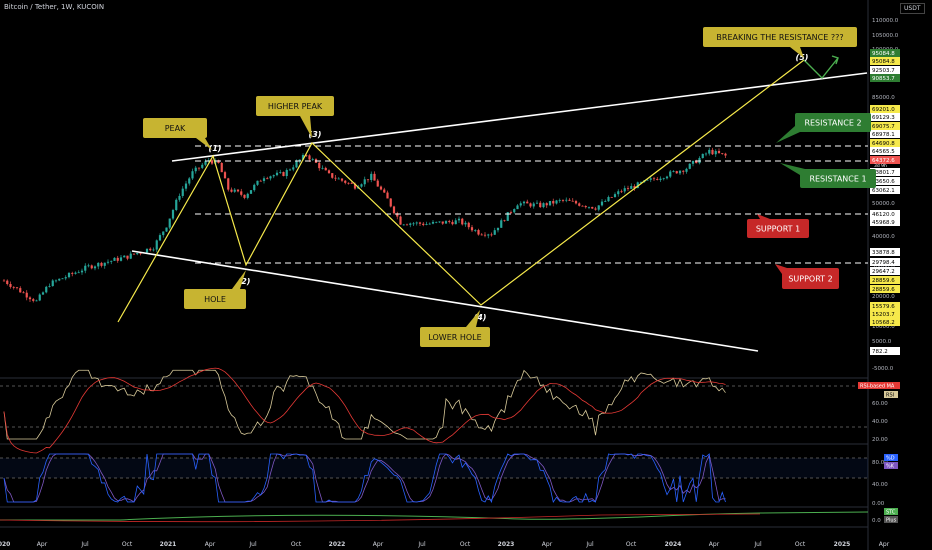  I want to click on price-tag-label: 69201.0, so click(883, 110).